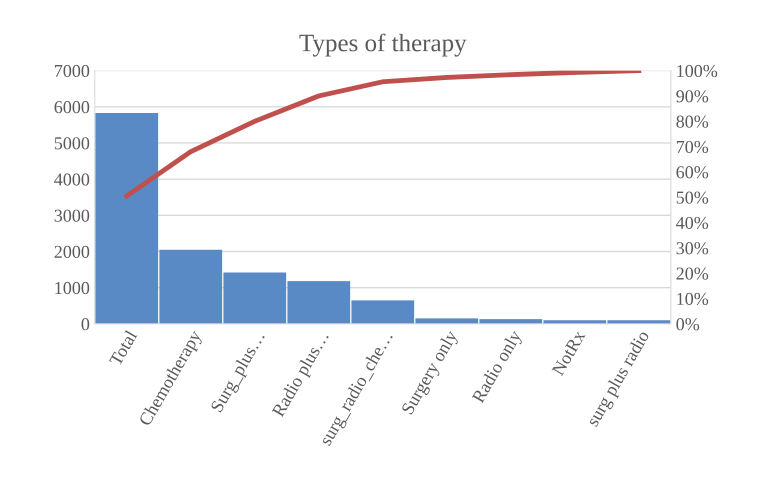 The height and width of the screenshot is (487, 758). I want to click on y-tick-label: 1000, so click(72, 288).